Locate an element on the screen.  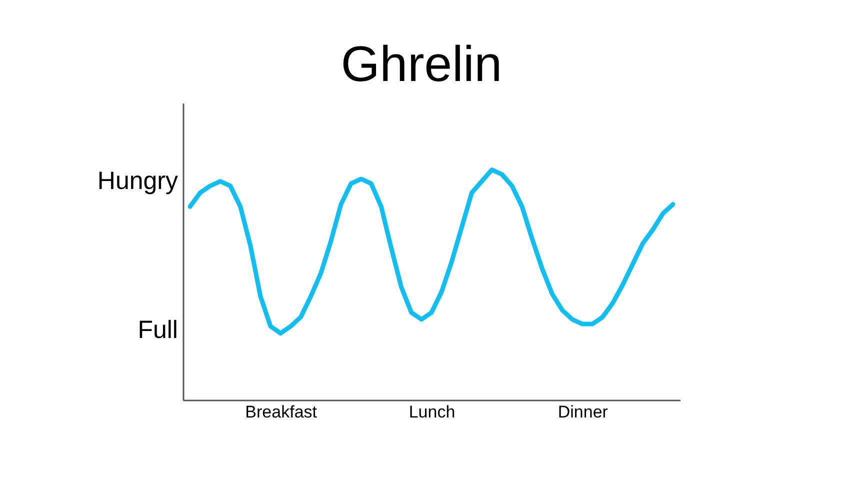
text: Full is located at coordinates (158, 330).